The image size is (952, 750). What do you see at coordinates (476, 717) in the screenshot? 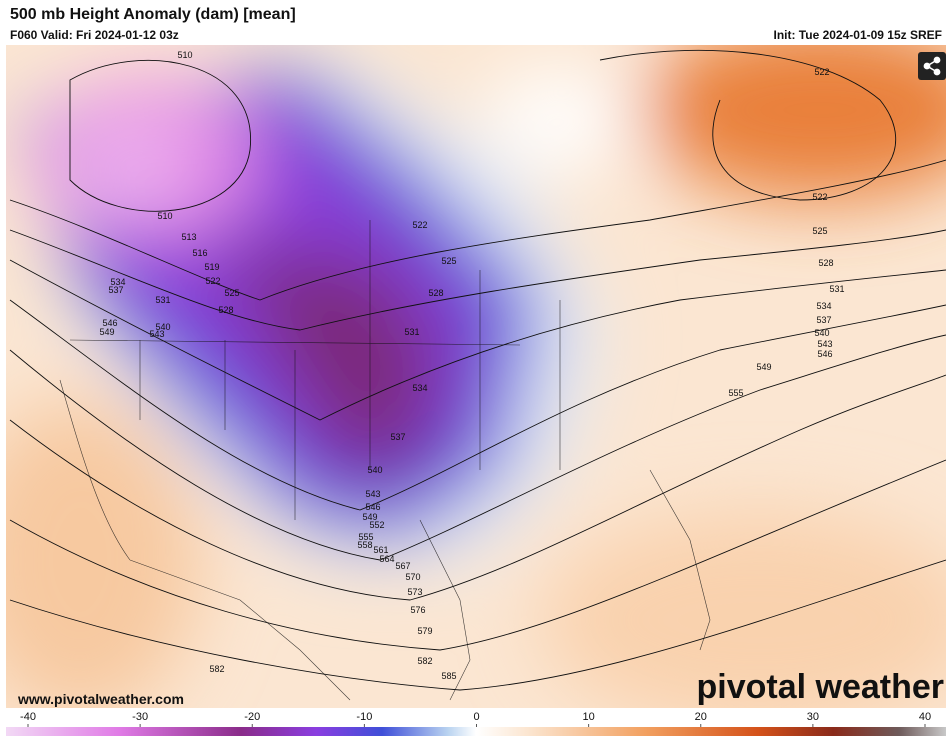
I see `colorbar-tick-label: 0` at bounding box center [476, 717].